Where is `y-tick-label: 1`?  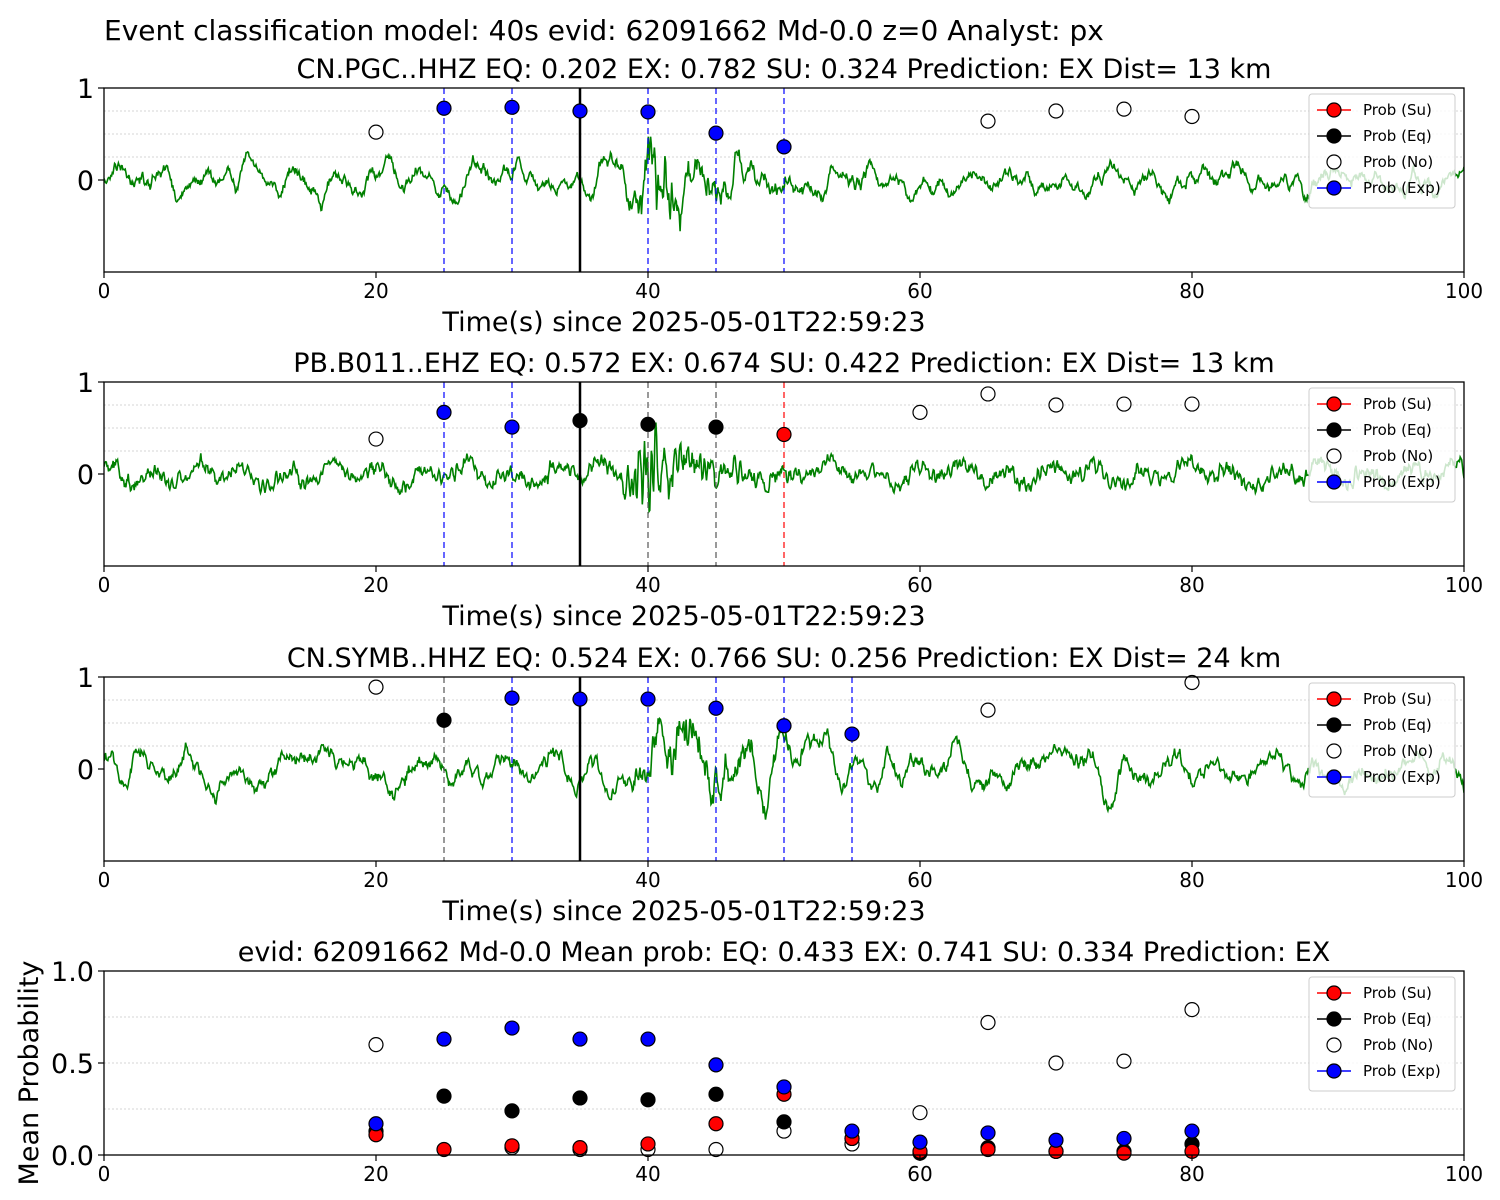 y-tick-label: 1 is located at coordinates (85, 383).